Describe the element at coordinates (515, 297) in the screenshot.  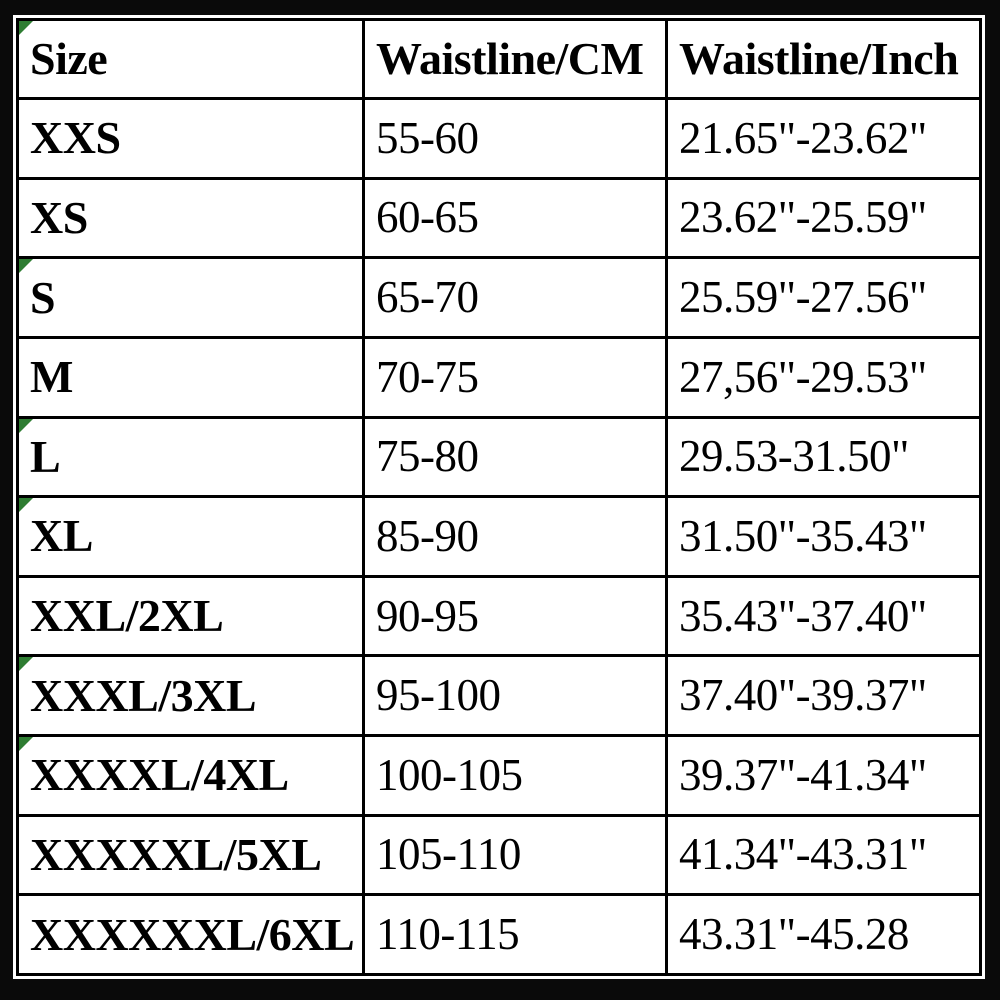
I see `cm-cell: 65-70` at that location.